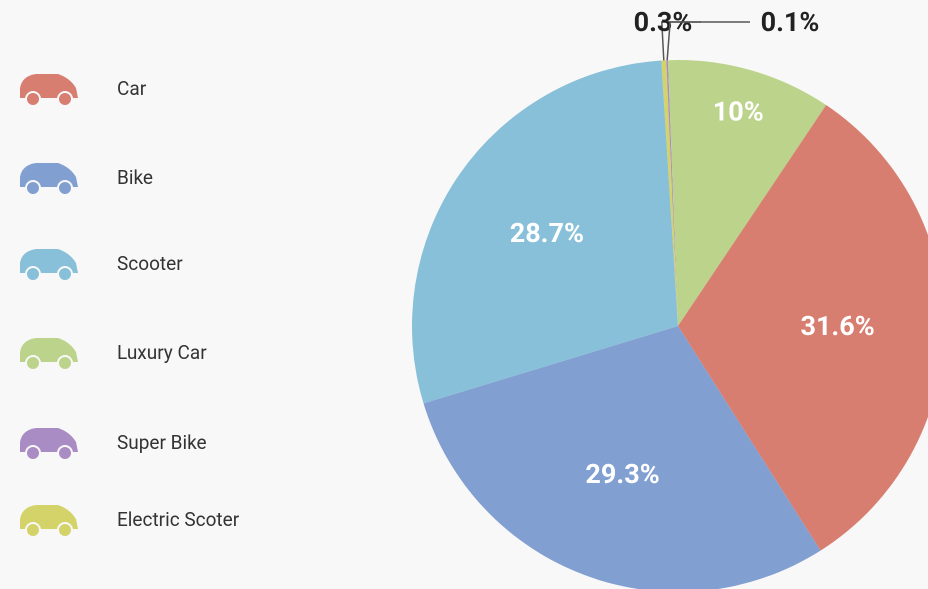 Image resolution: width=928 pixels, height=589 pixels. What do you see at coordinates (150, 263) in the screenshot?
I see `legend-label: Scooter` at bounding box center [150, 263].